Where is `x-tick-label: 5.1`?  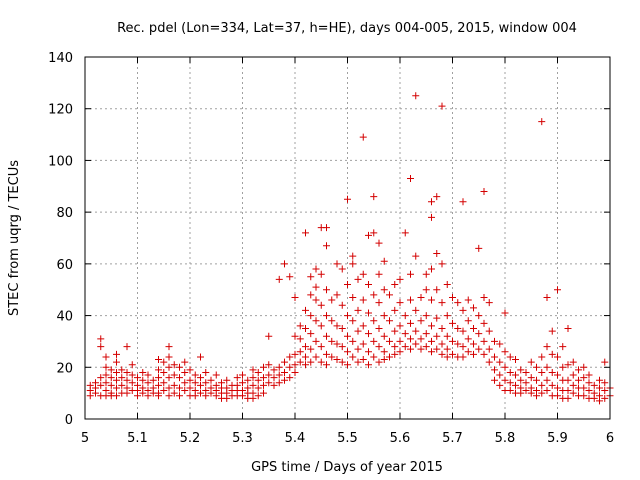 x-tick-label: 5.1 is located at coordinates (137, 438).